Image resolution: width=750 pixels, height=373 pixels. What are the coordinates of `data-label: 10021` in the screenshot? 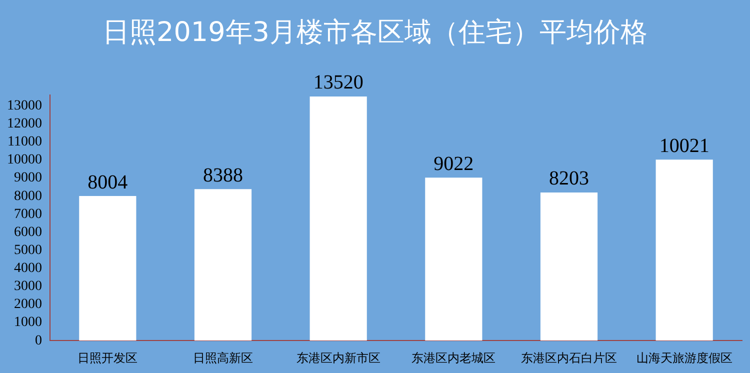 It's located at (684, 145).